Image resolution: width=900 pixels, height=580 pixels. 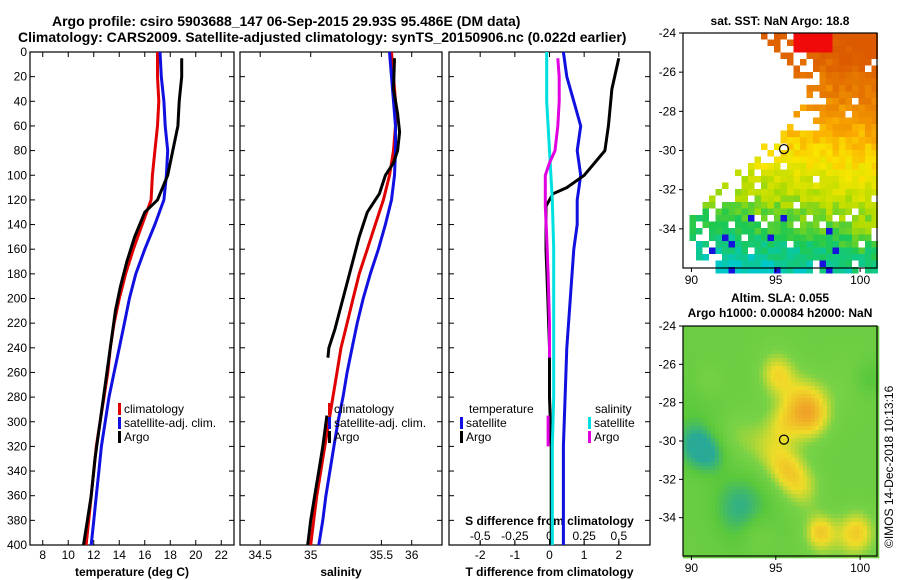 What do you see at coordinates (776, 280) in the screenshot?
I see `map-x-tick-label: 95` at bounding box center [776, 280].